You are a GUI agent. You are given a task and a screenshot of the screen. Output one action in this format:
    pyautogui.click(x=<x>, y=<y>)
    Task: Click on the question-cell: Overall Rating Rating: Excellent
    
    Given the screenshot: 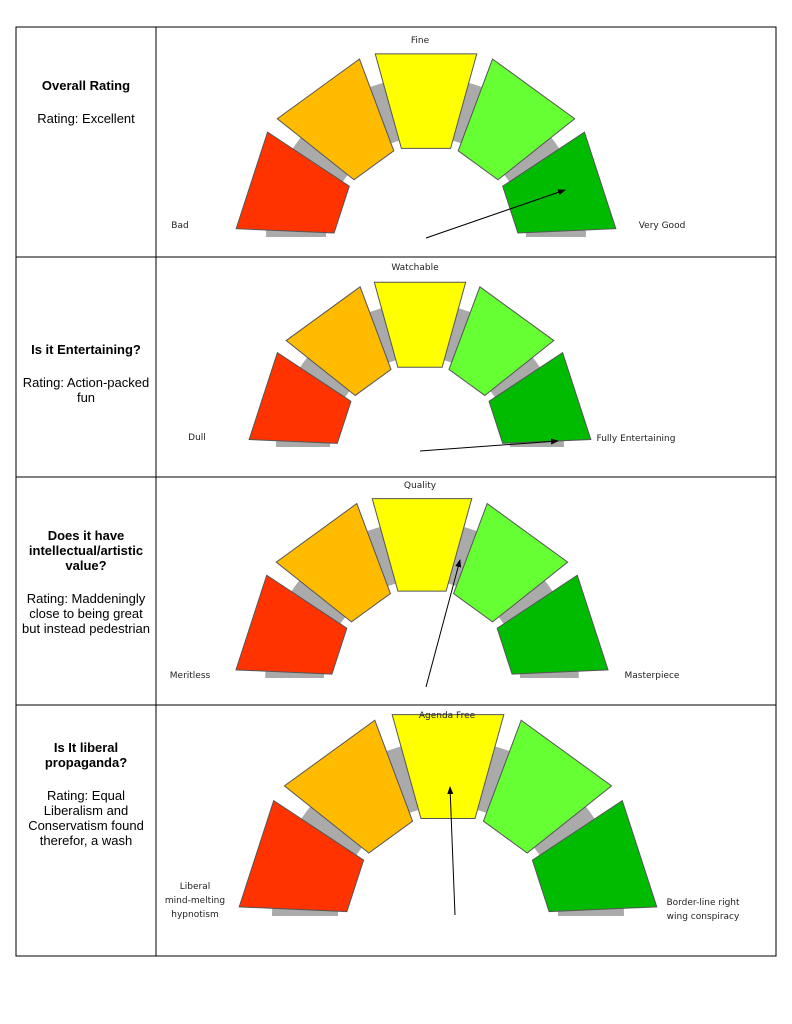 What is the action you would take?
    pyautogui.click(x=86, y=102)
    